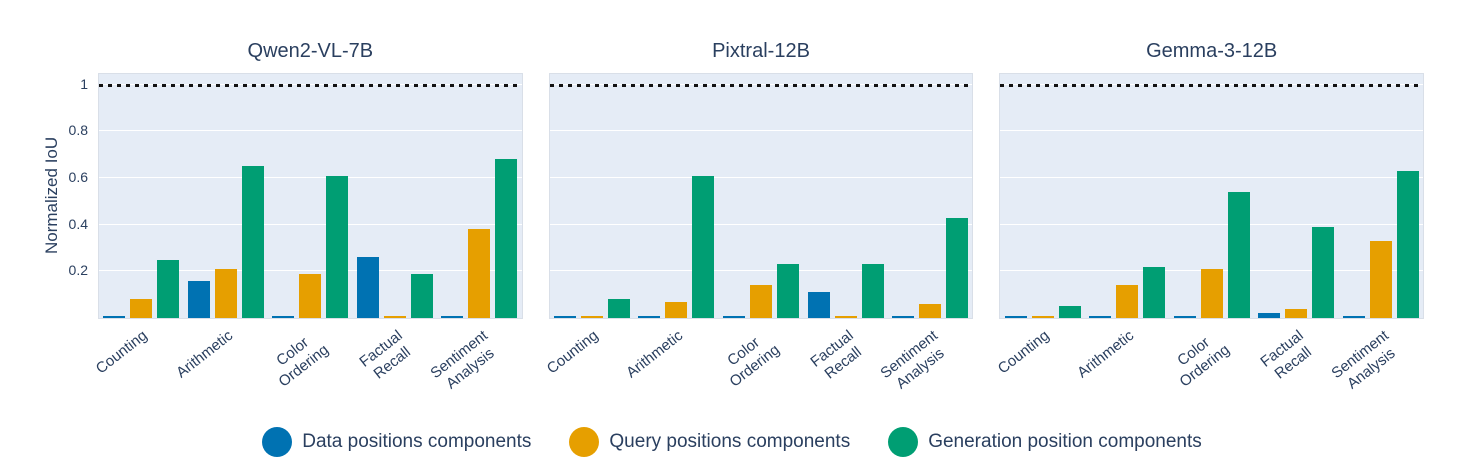 This screenshot has height=466, width=1464. Describe the element at coordinates (51, 195) in the screenshot. I see `y-axis-title: Normalized IoU` at that location.